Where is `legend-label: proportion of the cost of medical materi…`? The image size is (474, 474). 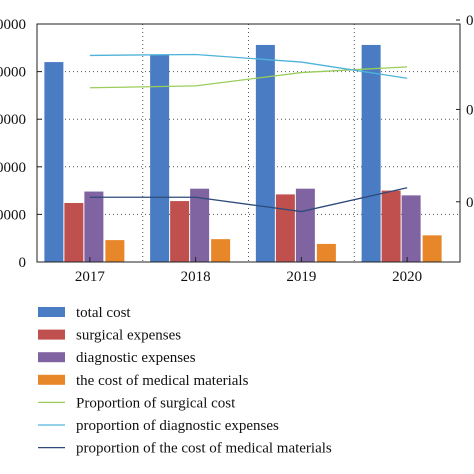 legend-label: proportion of the cost of medical materi… is located at coordinates (204, 449).